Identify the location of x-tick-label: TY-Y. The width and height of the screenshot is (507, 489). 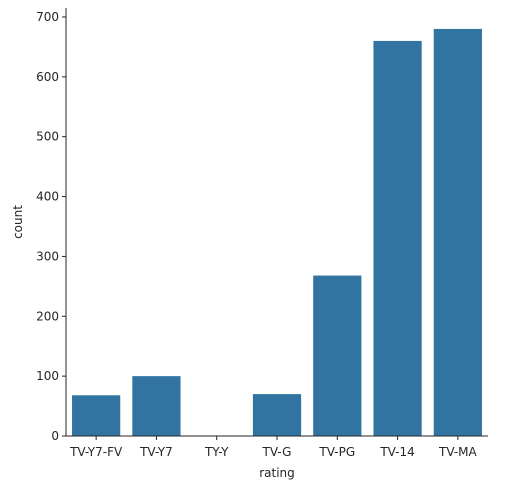
(216, 452).